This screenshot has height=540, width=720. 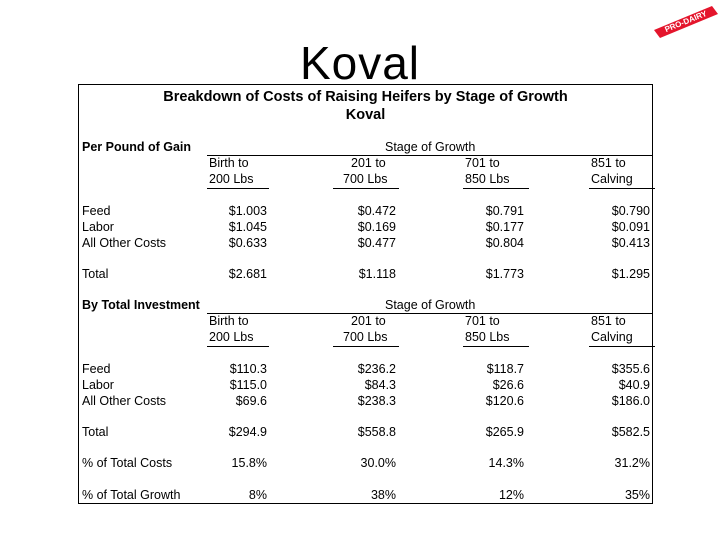 What do you see at coordinates (504, 227) in the screenshot?
I see `table-cell: $0.177` at bounding box center [504, 227].